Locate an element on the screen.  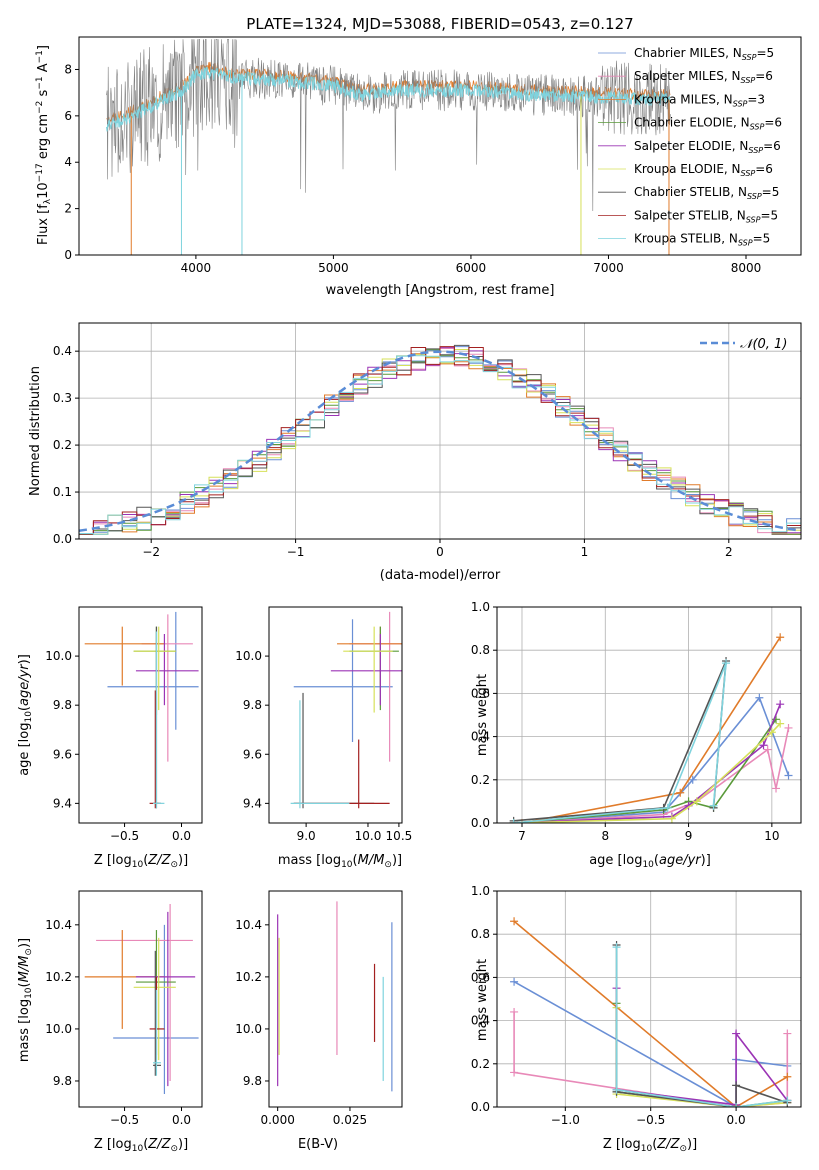
x-tick-label: 4000 is located at coordinates (196, 268).